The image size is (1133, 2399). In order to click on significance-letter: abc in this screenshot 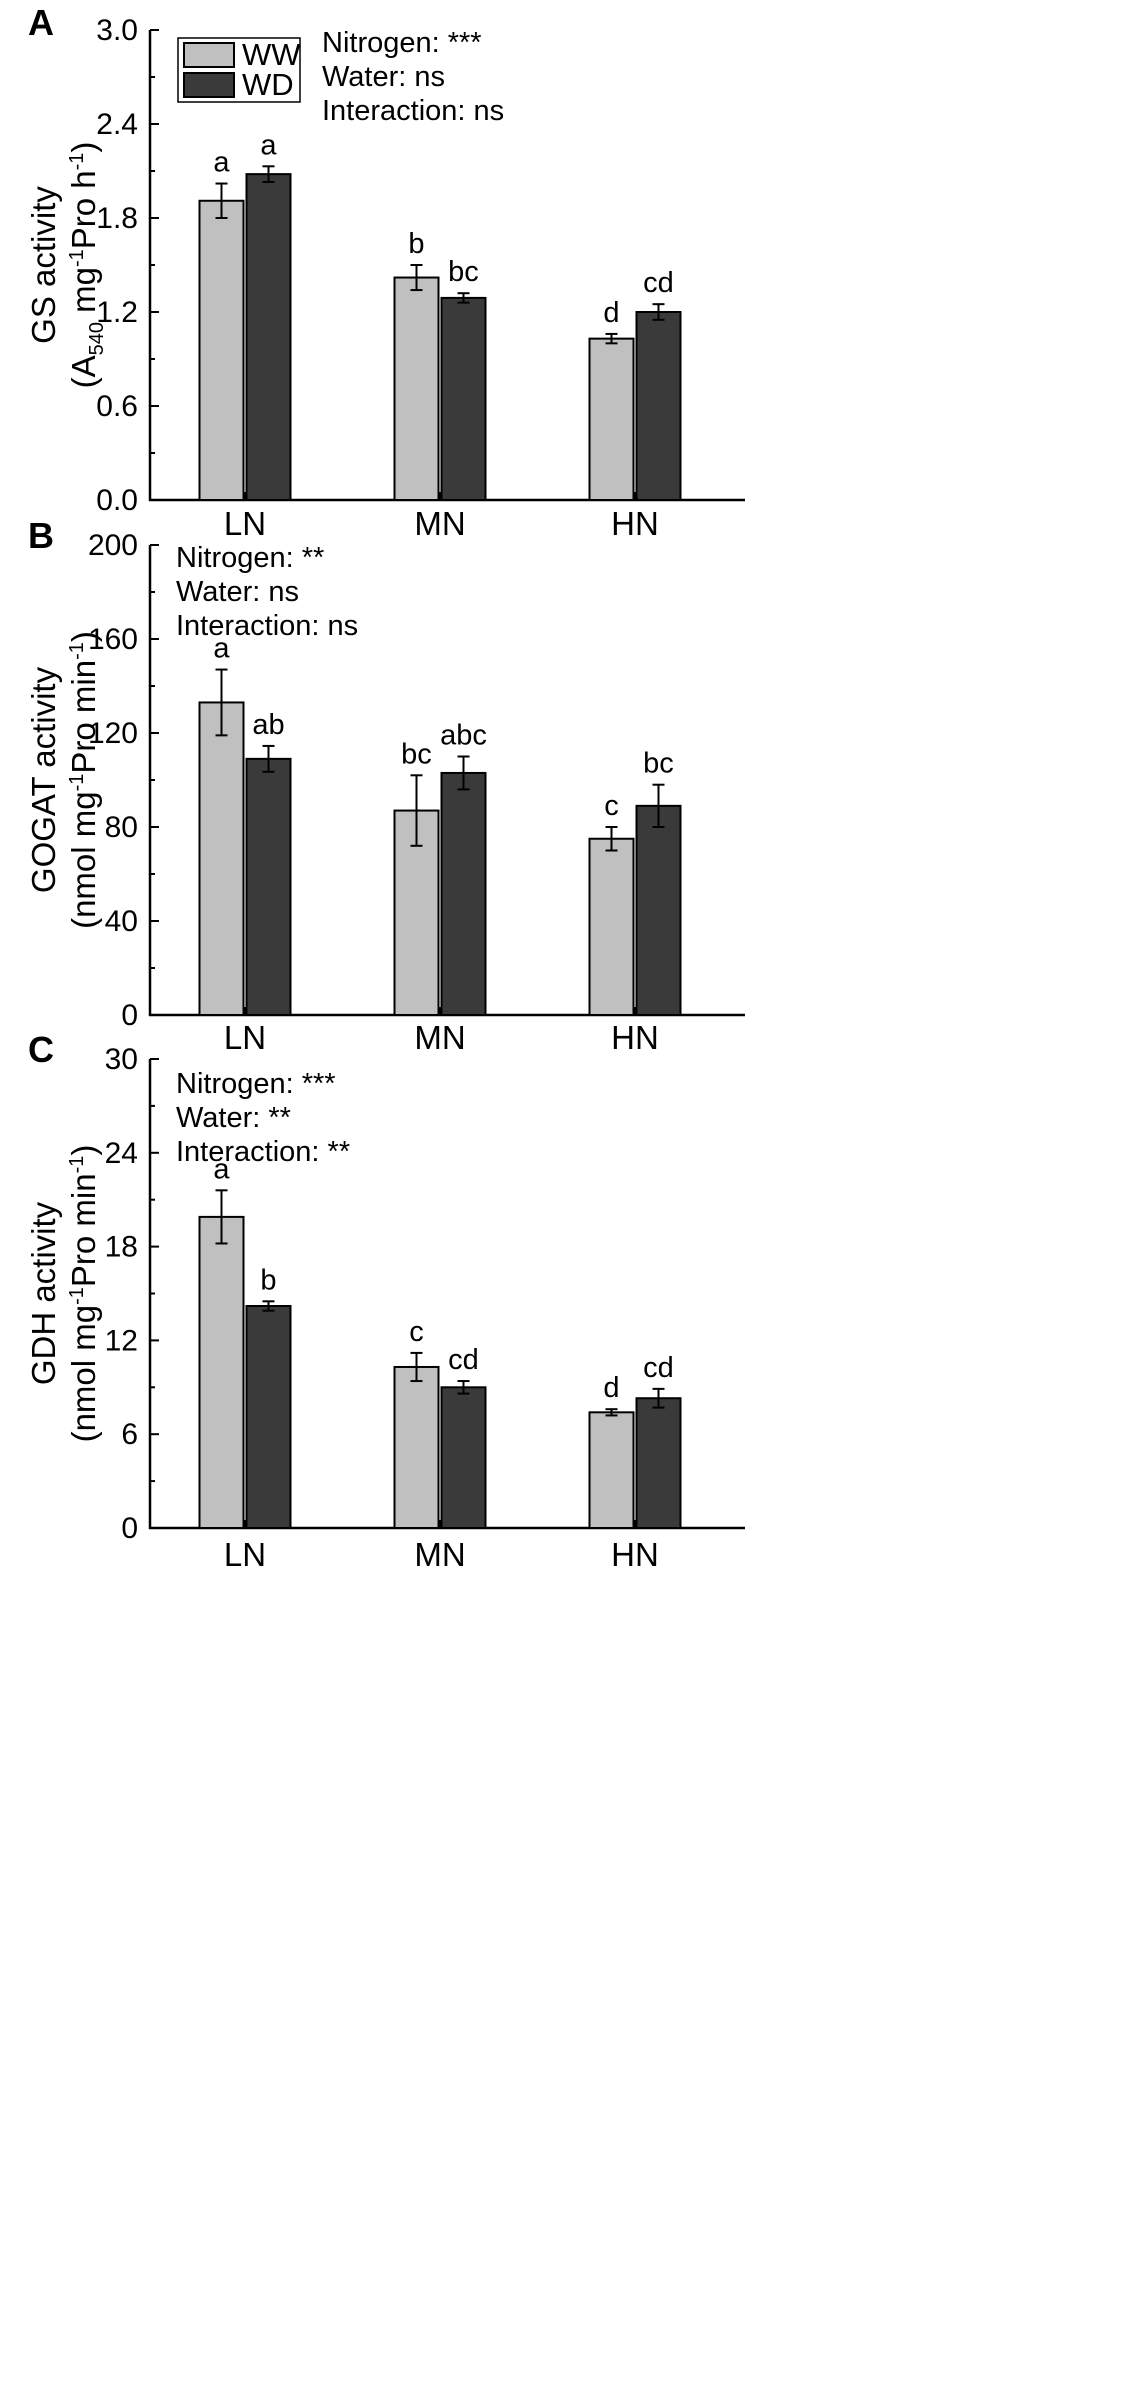, I will do `click(463, 736)`.